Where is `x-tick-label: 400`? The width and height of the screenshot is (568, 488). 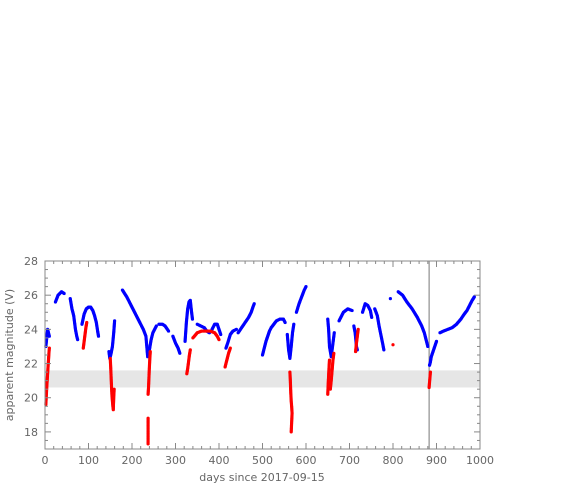 x-tick-label: 400 is located at coordinates (219, 460).